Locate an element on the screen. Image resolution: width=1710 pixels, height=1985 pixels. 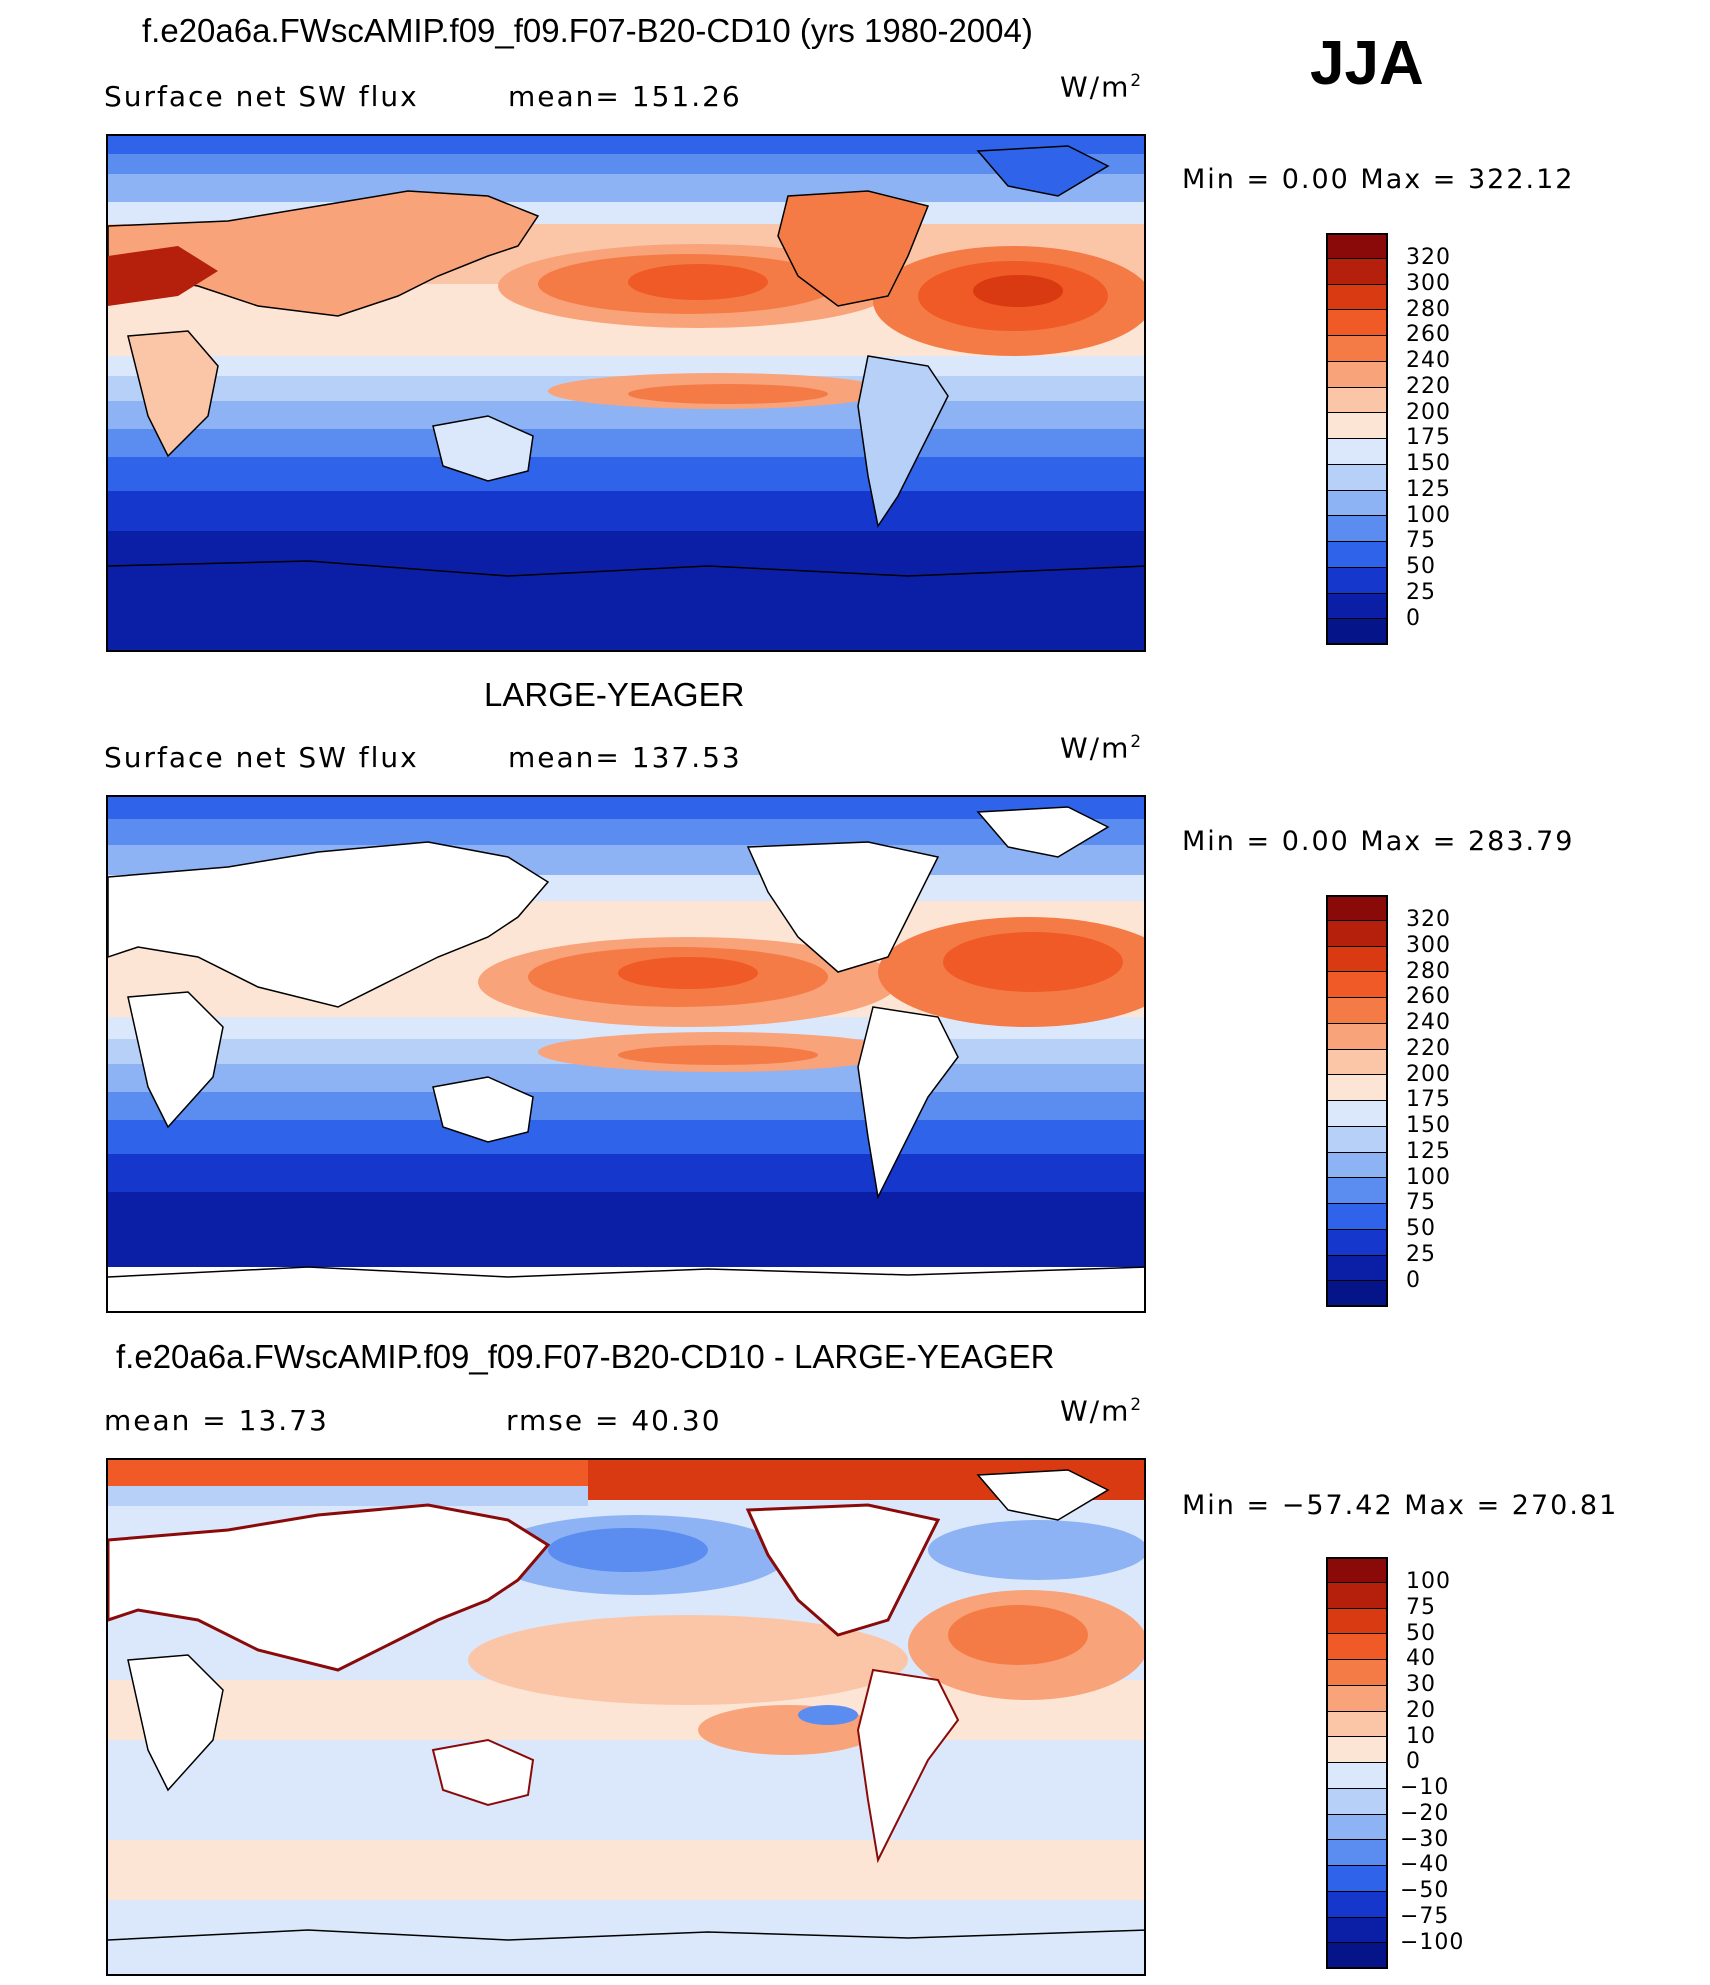
colorbar-tick-label: 20 is located at coordinates (1421, 1710).